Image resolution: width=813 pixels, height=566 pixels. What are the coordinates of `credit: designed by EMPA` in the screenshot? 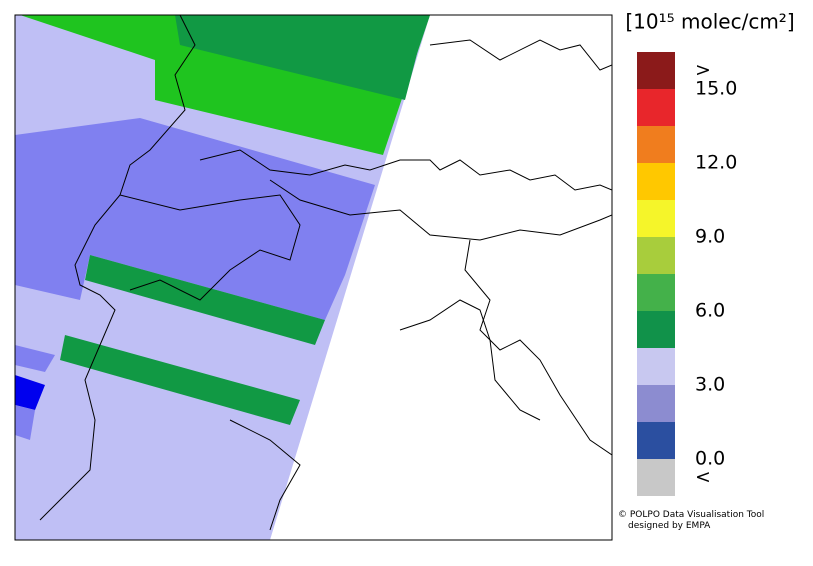 It's located at (669, 526).